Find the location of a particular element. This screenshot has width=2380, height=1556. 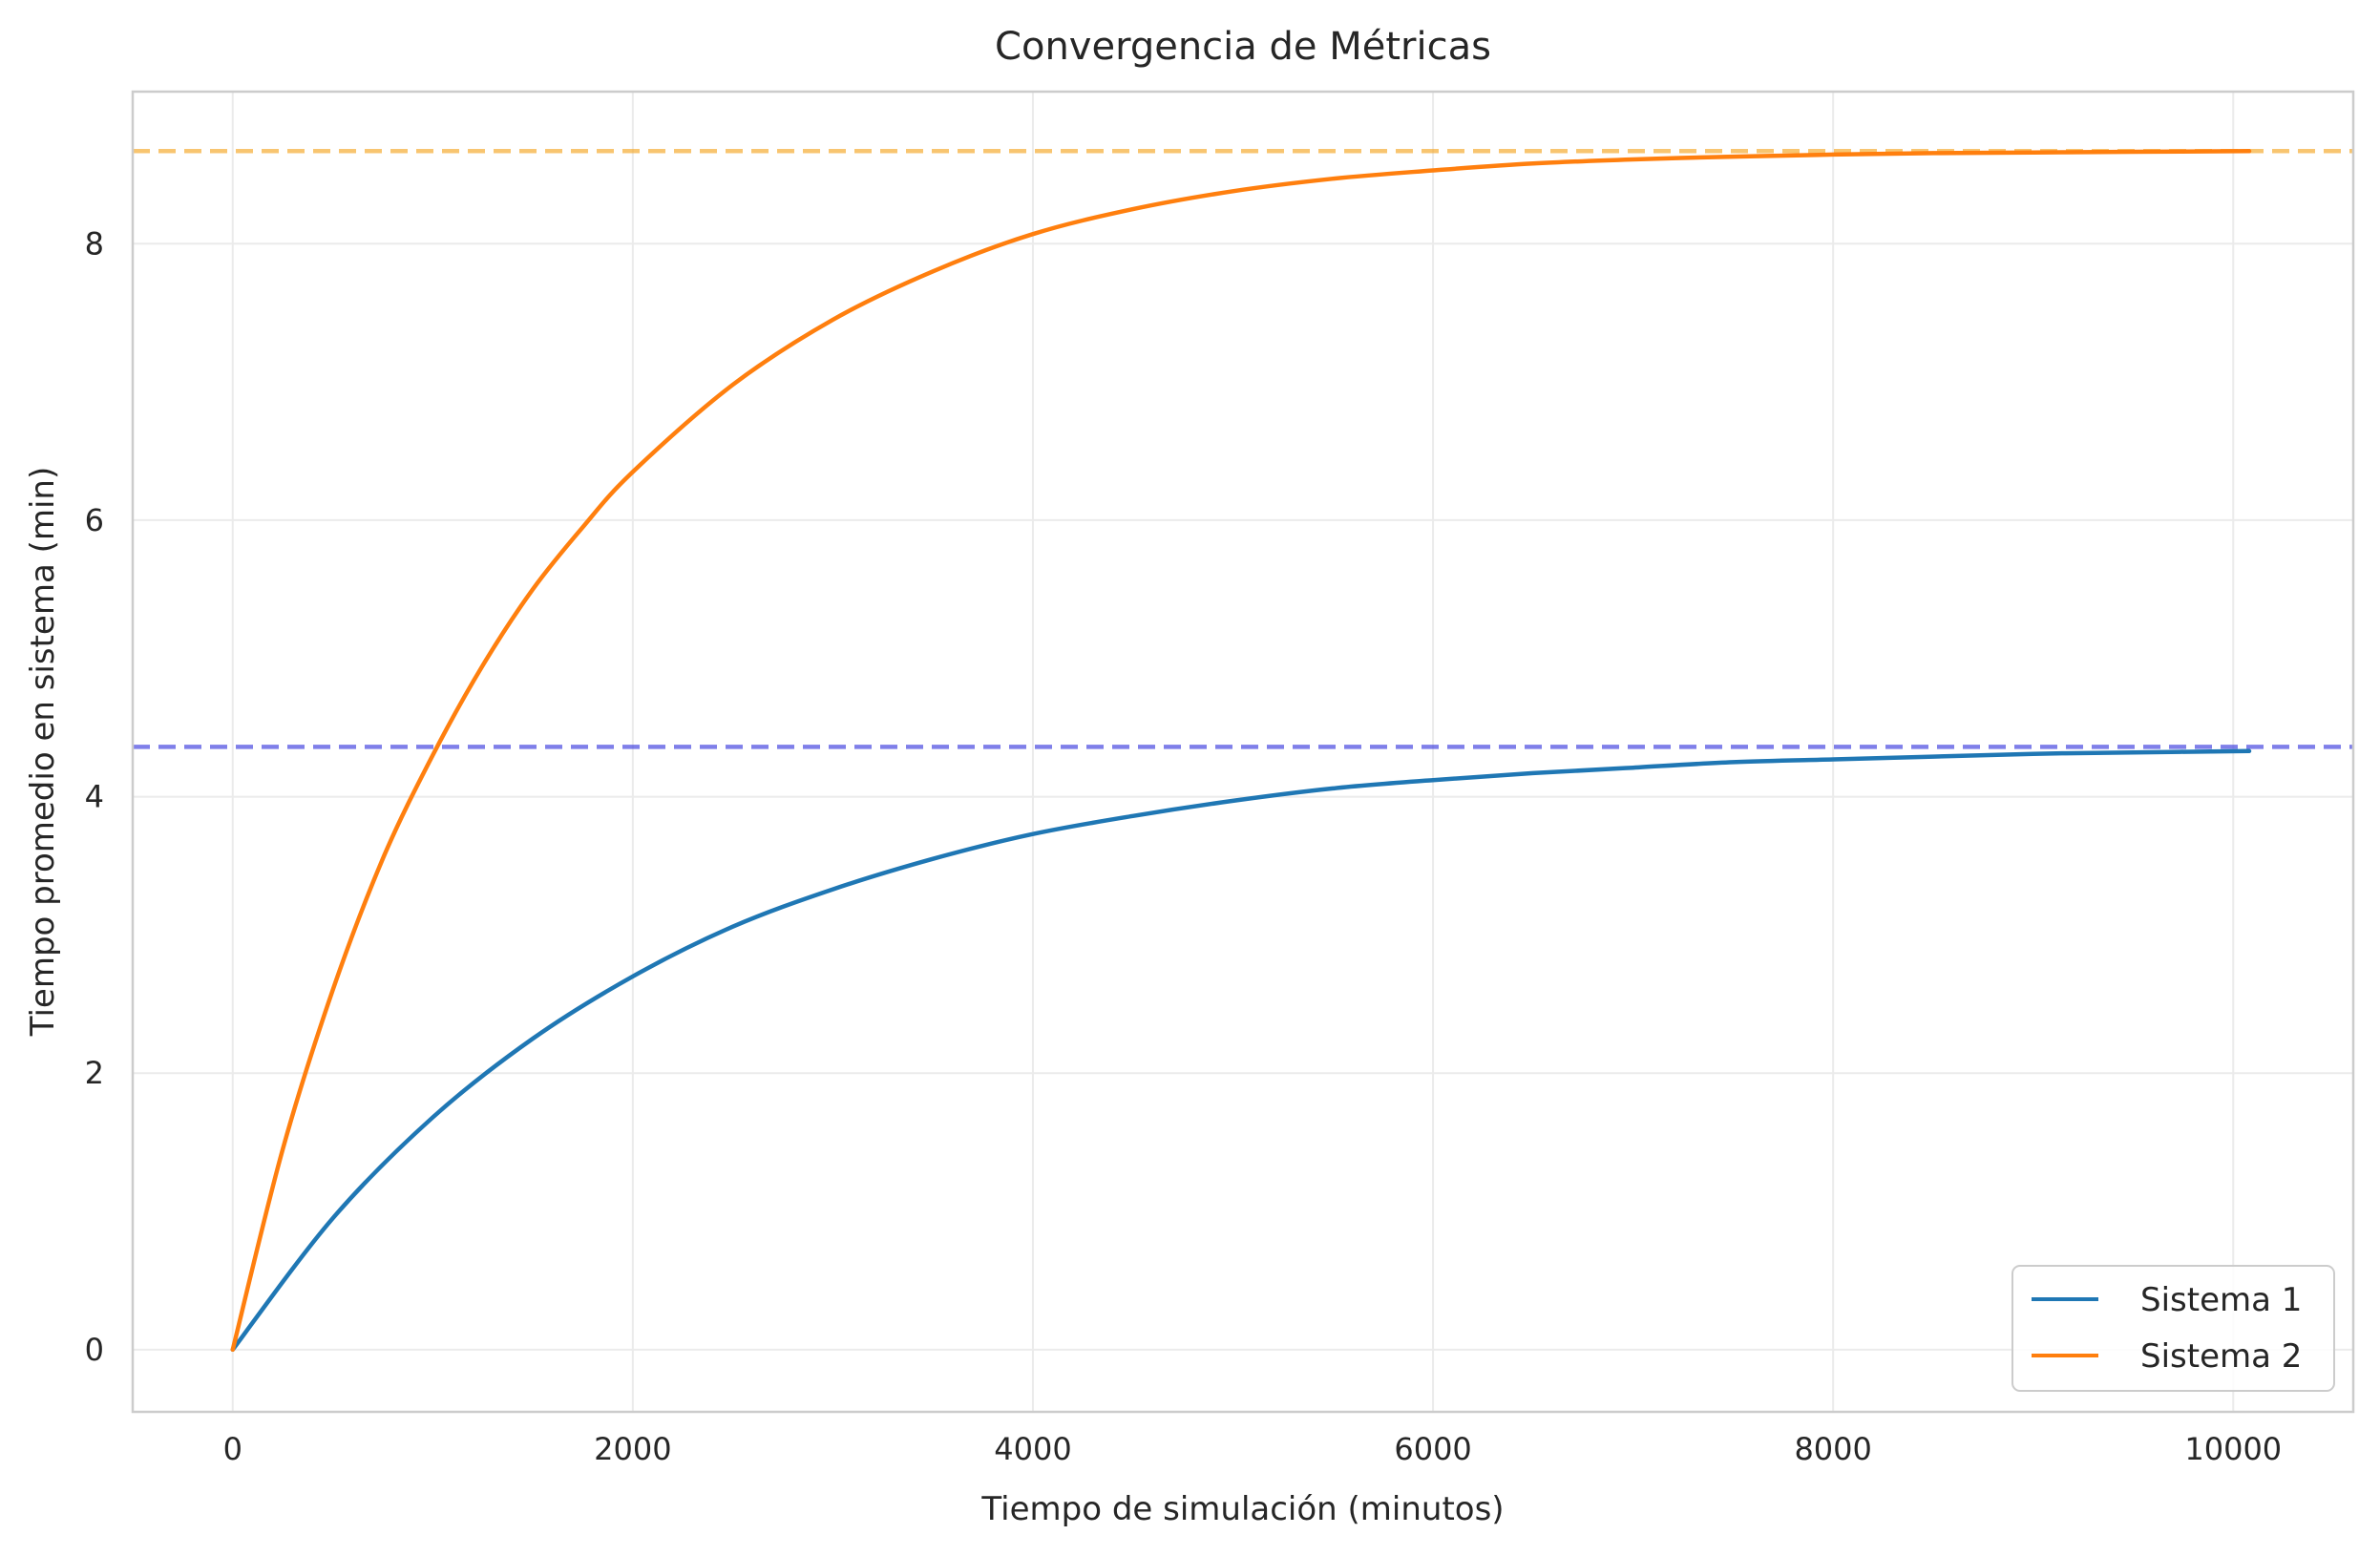

y-tick-label: 2 is located at coordinates (95, 1073).